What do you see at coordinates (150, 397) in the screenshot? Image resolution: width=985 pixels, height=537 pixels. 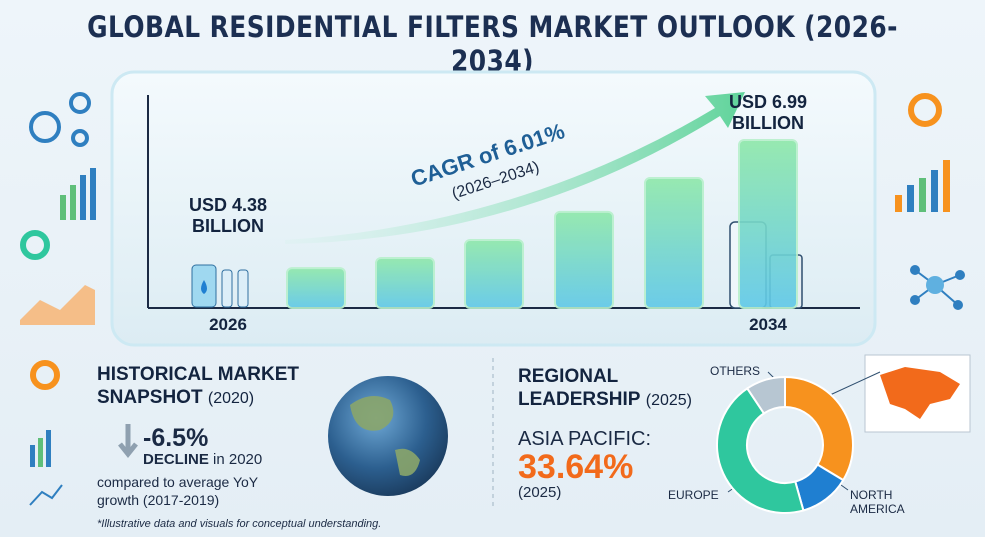 I see `heading-text: SNAPSHOT` at bounding box center [150, 397].